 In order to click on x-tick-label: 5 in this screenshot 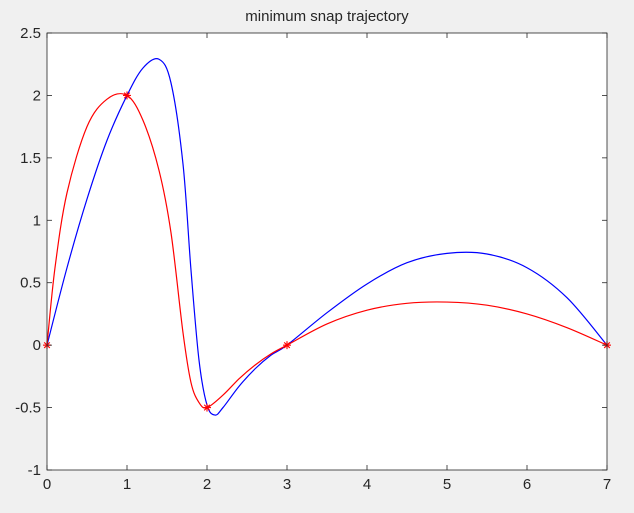, I will do `click(447, 484)`.